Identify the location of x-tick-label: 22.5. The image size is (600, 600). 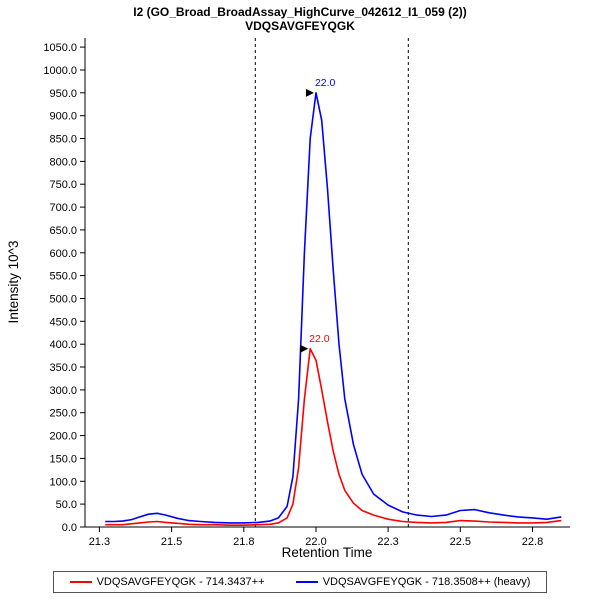
(460, 542).